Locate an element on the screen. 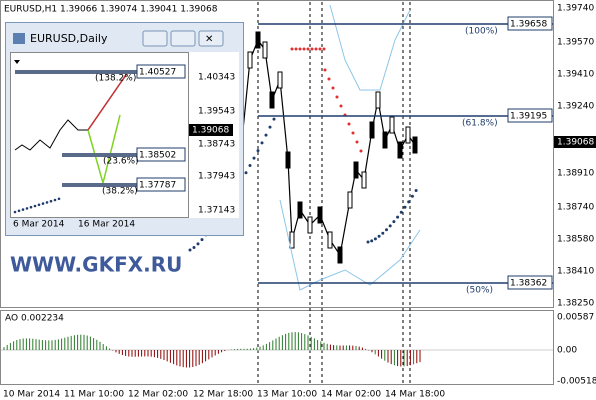 The image size is (596, 400). indicator-axis-label: 0.00 is located at coordinates (567, 351).